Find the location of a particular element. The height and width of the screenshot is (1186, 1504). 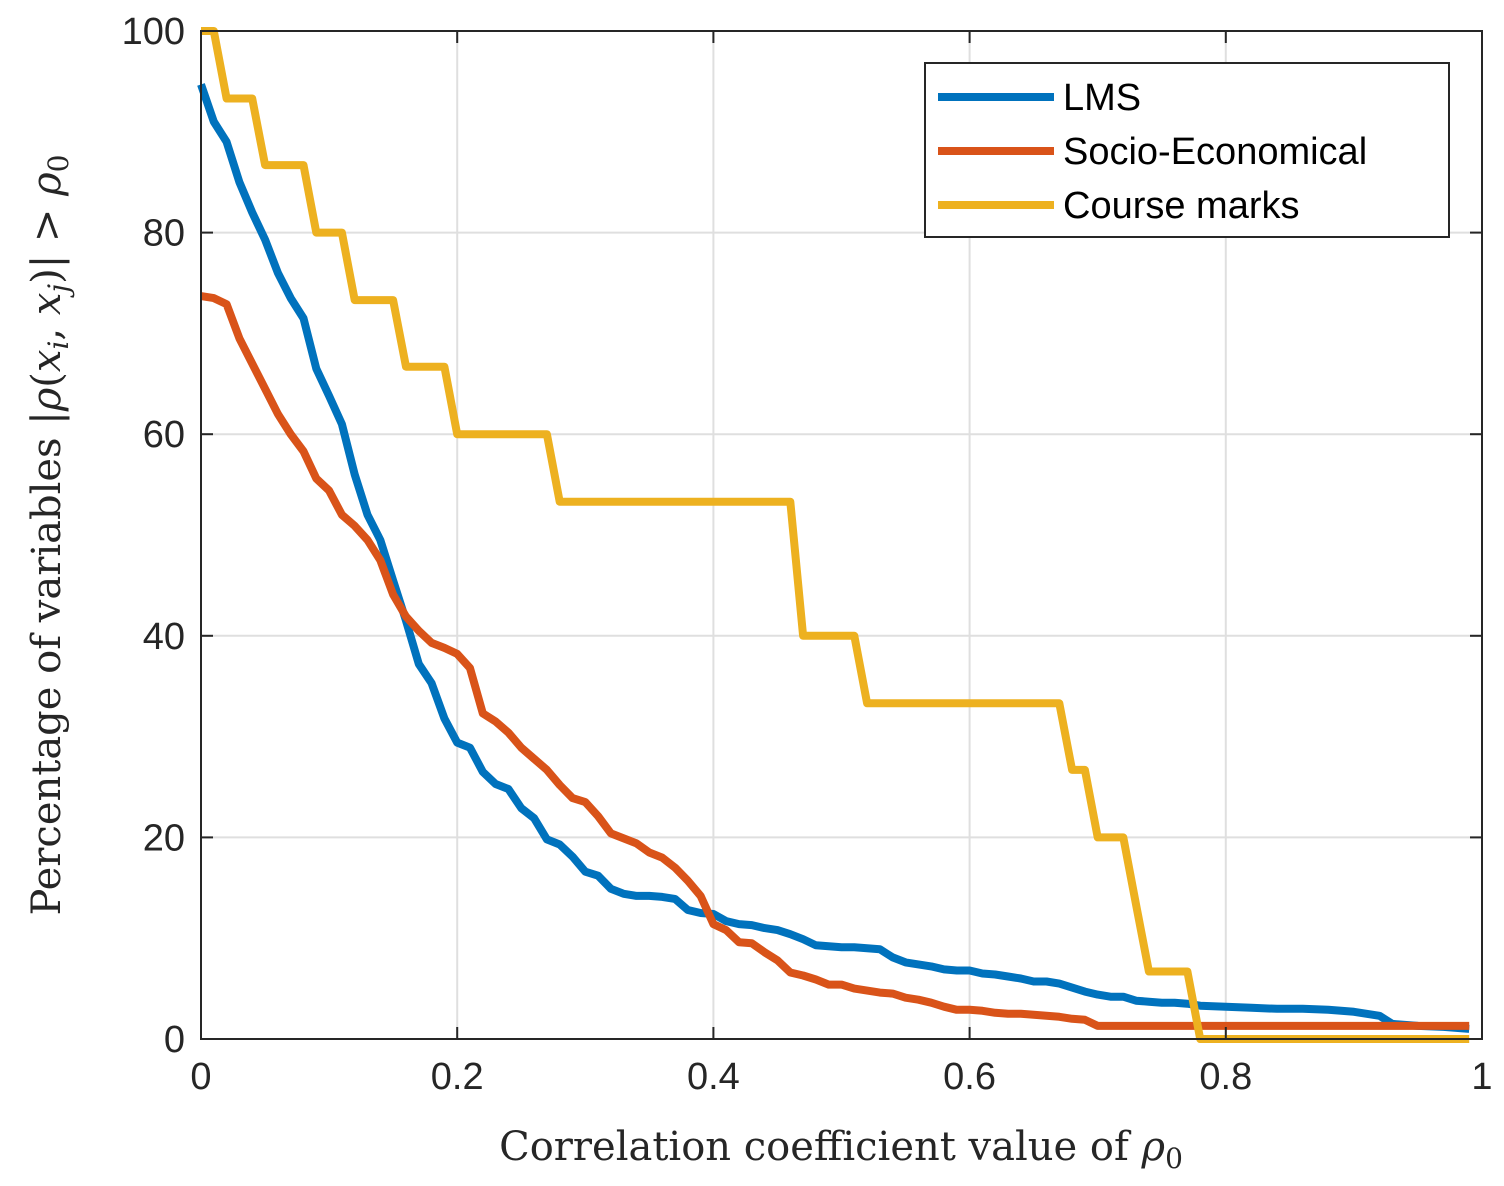

x-axis-title: Correlation coefficient value of ρ0 is located at coordinates (841, 1149).